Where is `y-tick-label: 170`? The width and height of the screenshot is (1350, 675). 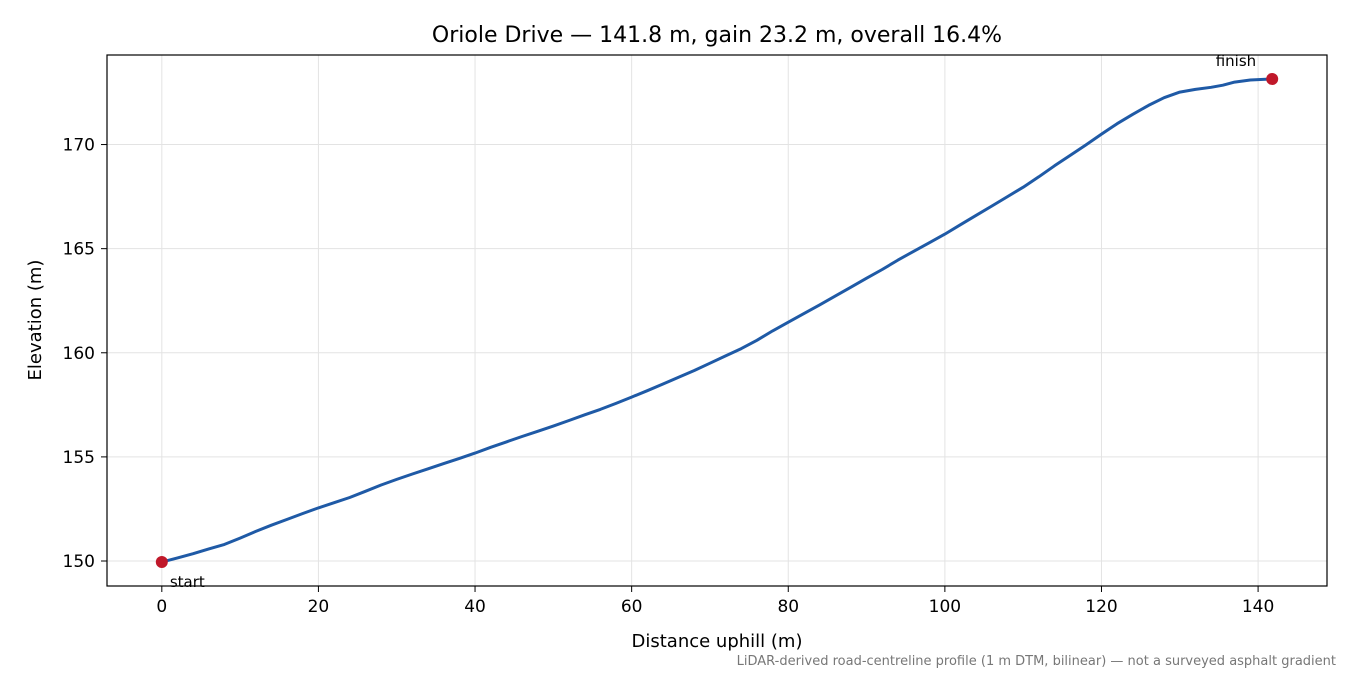 y-tick-label: 170 is located at coordinates (79, 146).